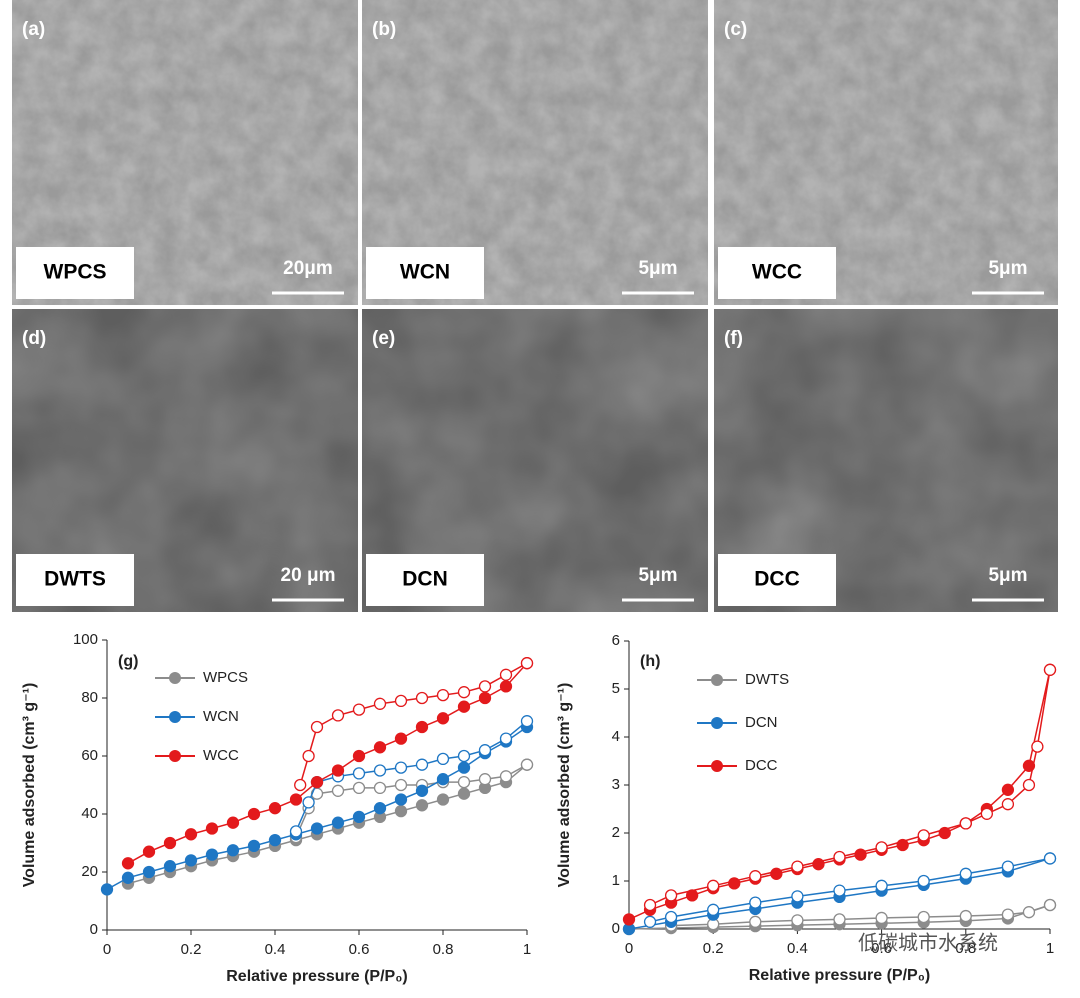 The width and height of the screenshot is (1080, 998). I want to click on y-tick-label: 3, so click(616, 784).